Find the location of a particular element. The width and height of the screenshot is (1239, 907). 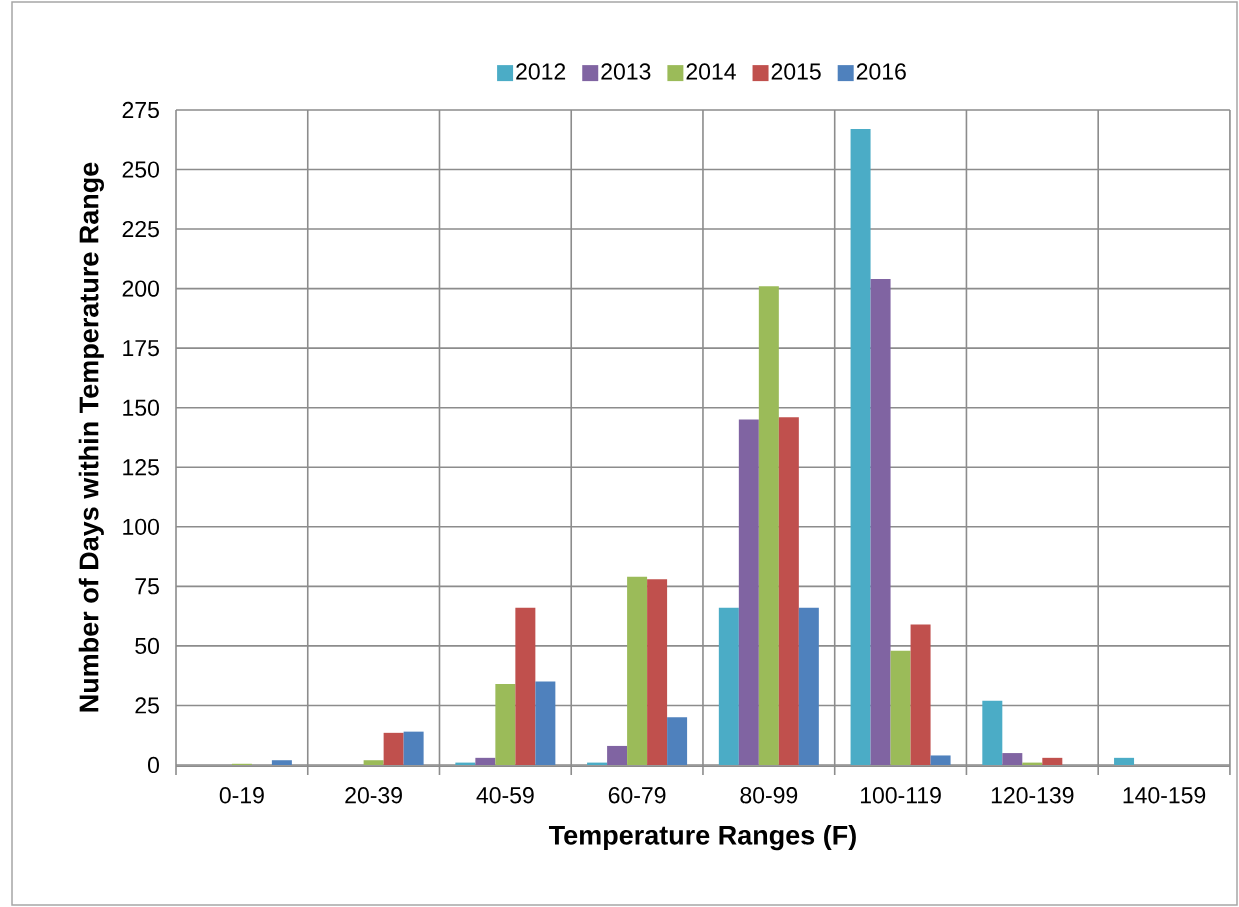

legend-label: 2015 is located at coordinates (796, 71).